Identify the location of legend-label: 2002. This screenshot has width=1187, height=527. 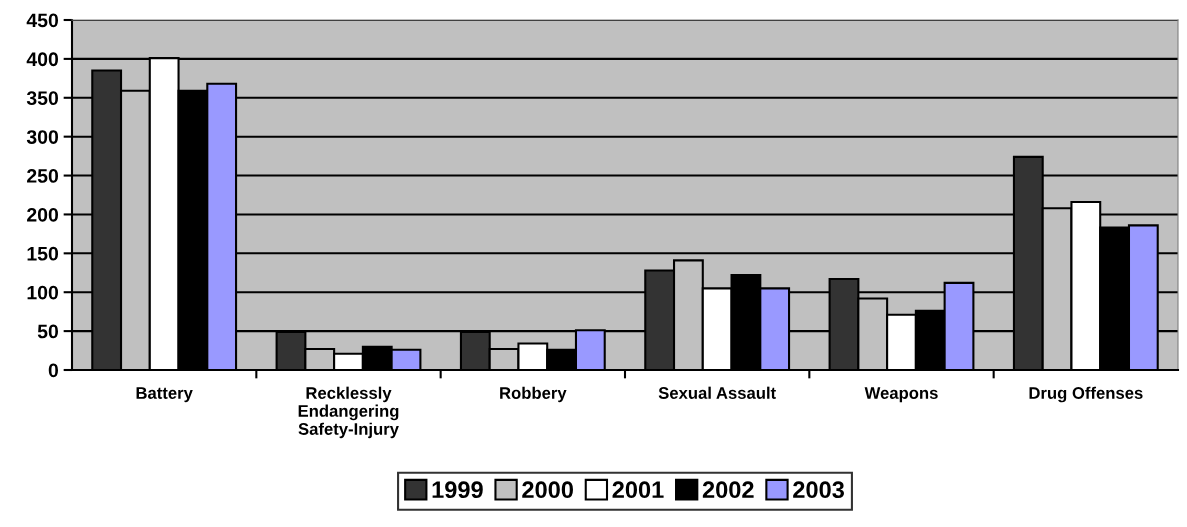
(728, 490).